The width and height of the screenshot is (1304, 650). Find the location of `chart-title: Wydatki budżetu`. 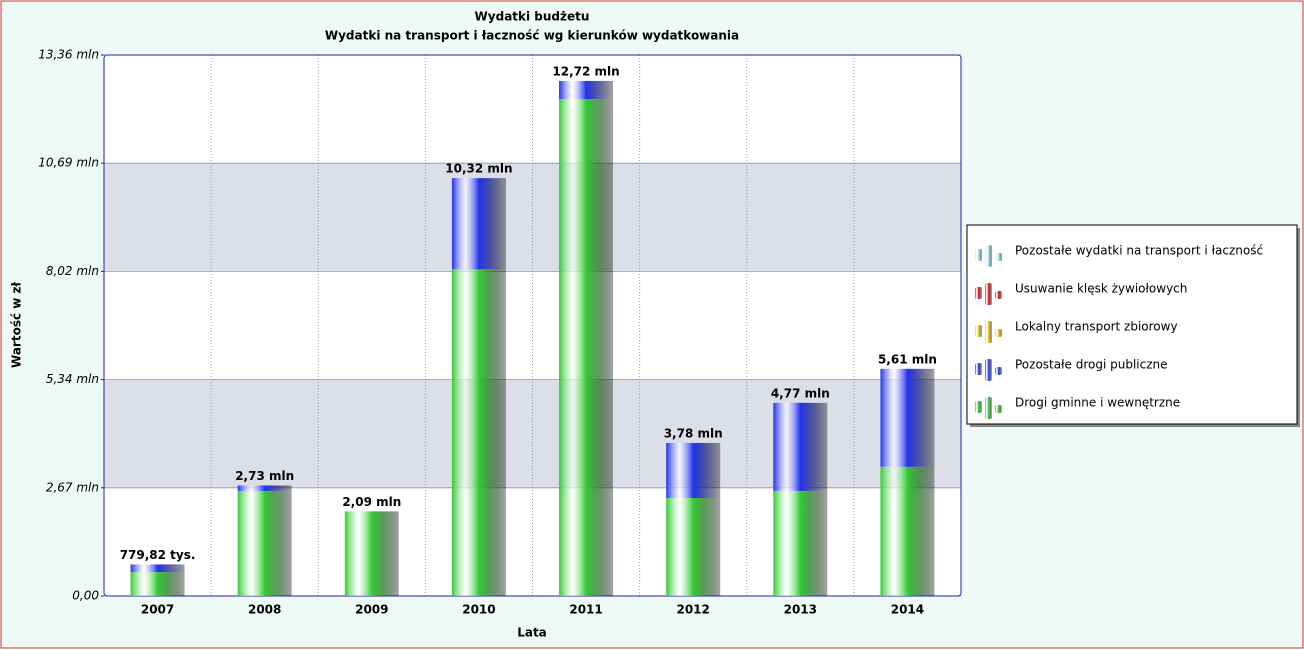

chart-title: Wydatki budżetu is located at coordinates (532, 17).